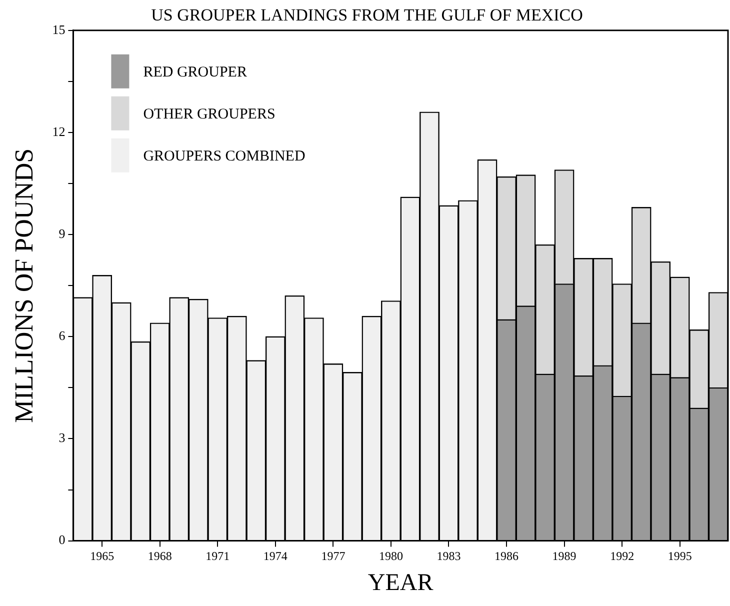 This screenshot has width=730, height=606. Describe the element at coordinates (160, 556) in the screenshot. I see `x-tick-label: 1968` at that location.